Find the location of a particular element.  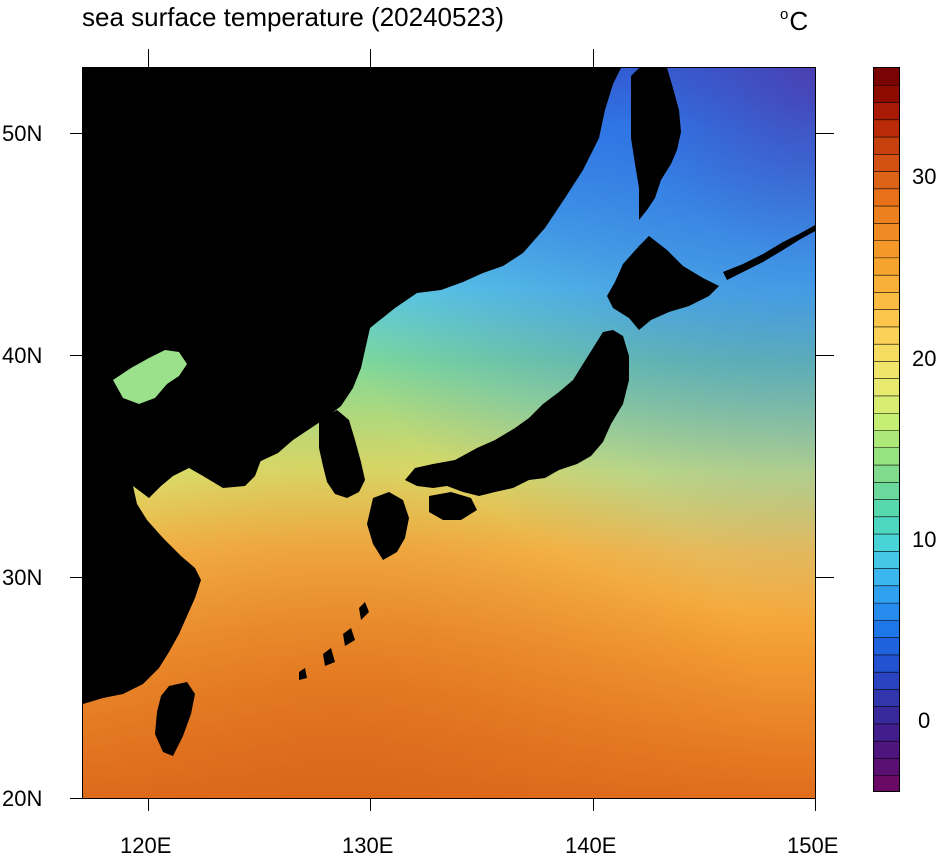

chart-title: sea surface temperature (20240523) is located at coordinates (293, 17).